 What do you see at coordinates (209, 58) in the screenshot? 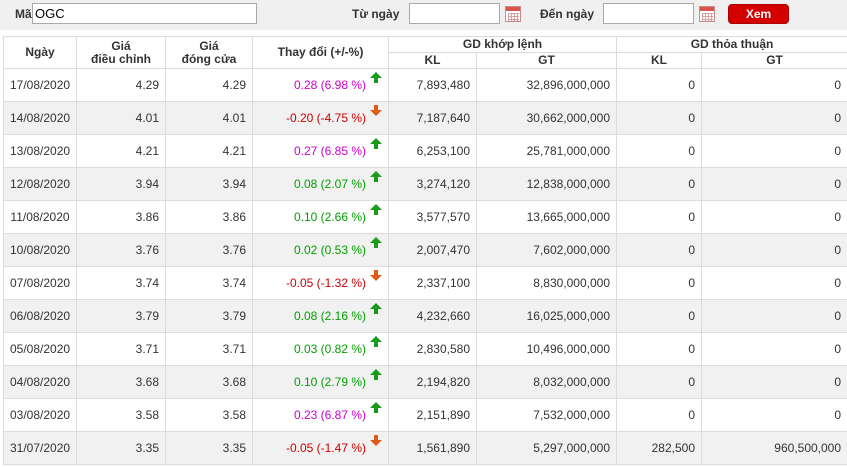
I see `header-close-price-line2: đóng cửa` at bounding box center [209, 58].